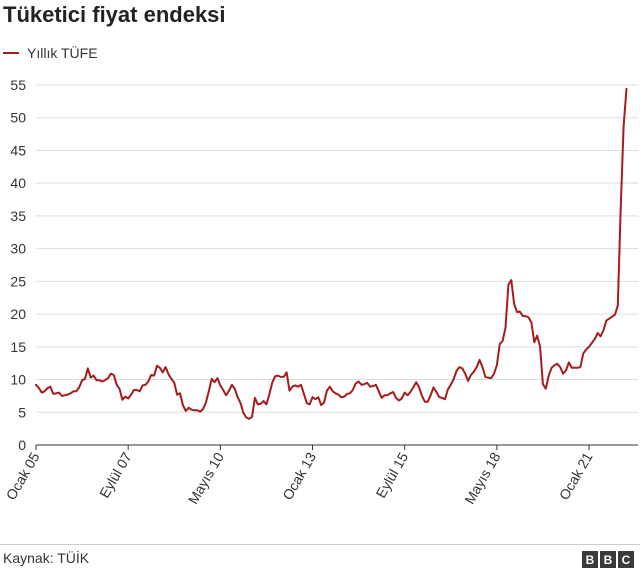  What do you see at coordinates (18, 216) in the screenshot?
I see `y-tick-label: 35` at bounding box center [18, 216].